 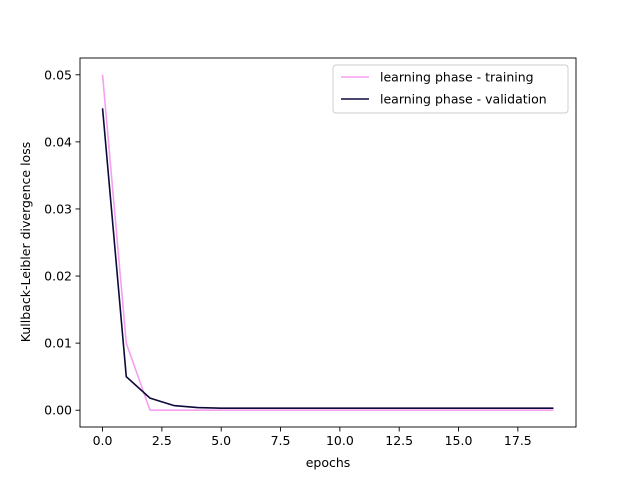 I want to click on x-tick-label: 15.0, so click(x=459, y=440).